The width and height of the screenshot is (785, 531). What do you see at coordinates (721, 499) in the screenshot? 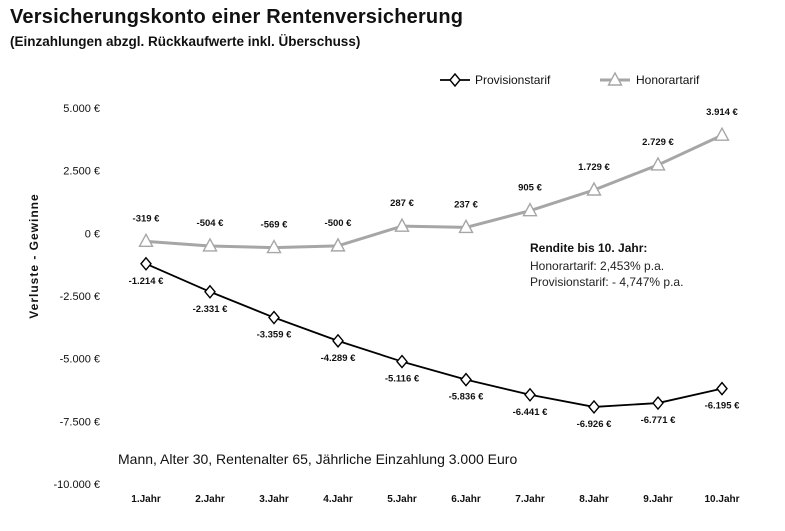
I see `x-tick-label: 10.Jahr` at bounding box center [721, 499].